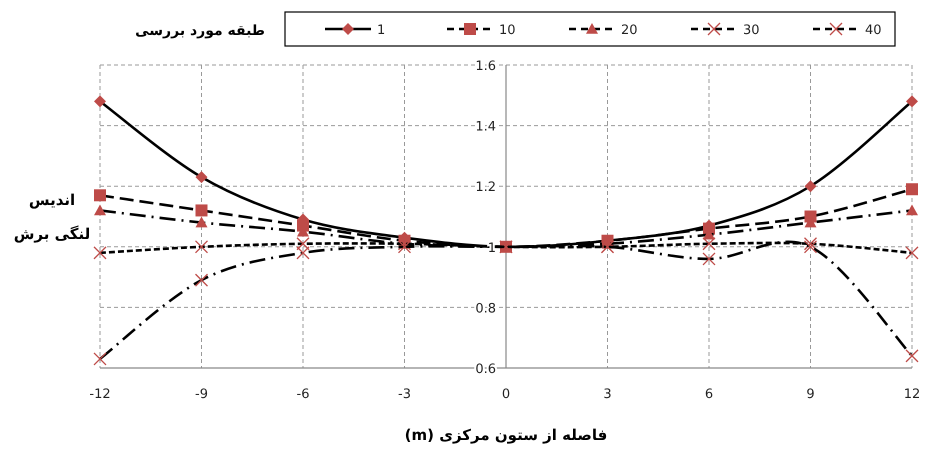 This screenshot has width=934, height=454. What do you see at coordinates (485, 66) in the screenshot?
I see `y-tick-label: 1.6` at bounding box center [485, 66].